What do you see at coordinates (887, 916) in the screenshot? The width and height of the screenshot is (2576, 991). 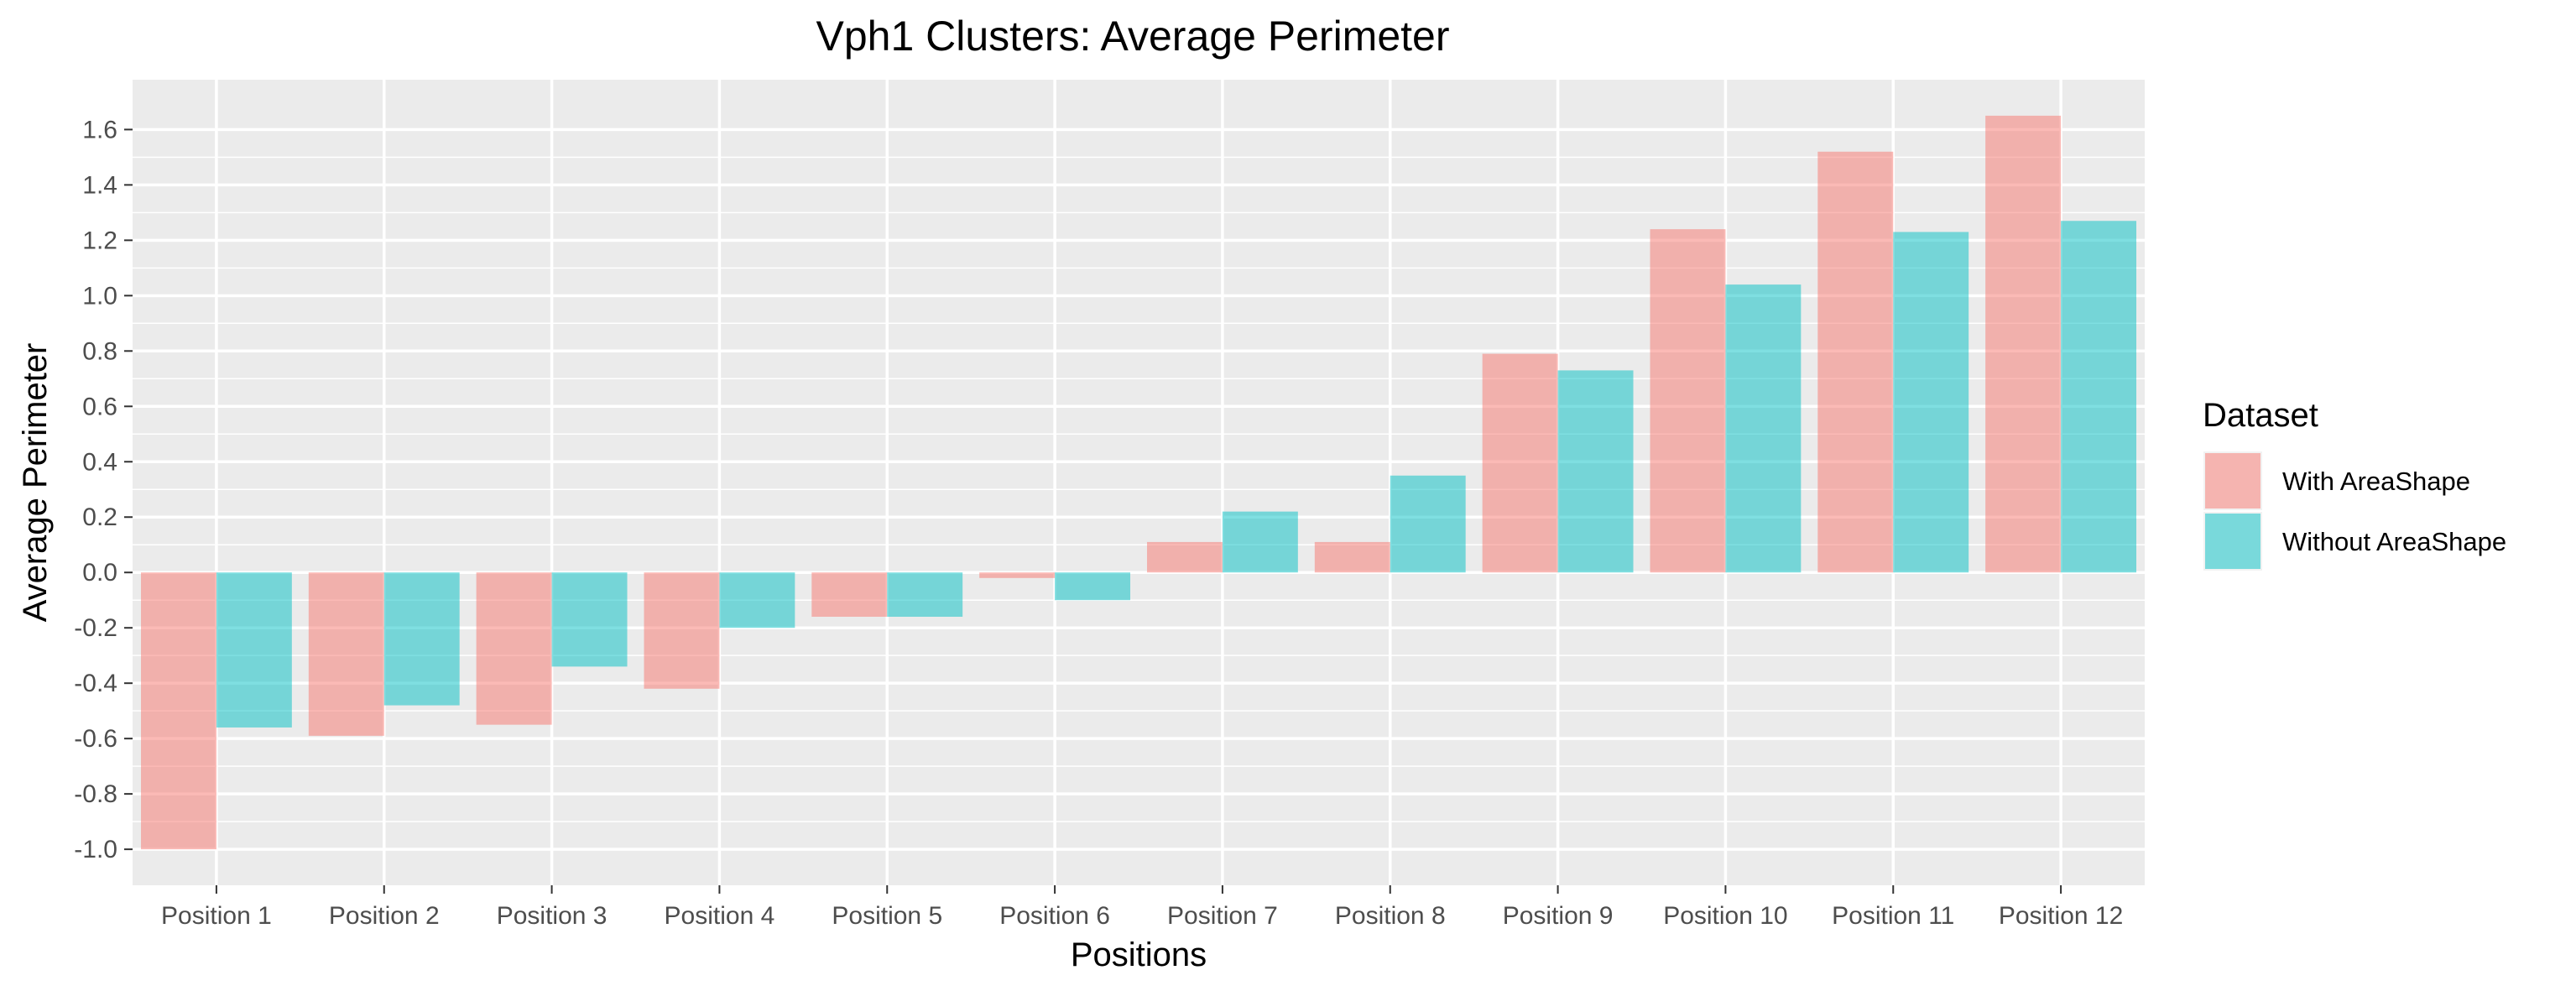 I see `x-tick-label: Position 5` at bounding box center [887, 916].